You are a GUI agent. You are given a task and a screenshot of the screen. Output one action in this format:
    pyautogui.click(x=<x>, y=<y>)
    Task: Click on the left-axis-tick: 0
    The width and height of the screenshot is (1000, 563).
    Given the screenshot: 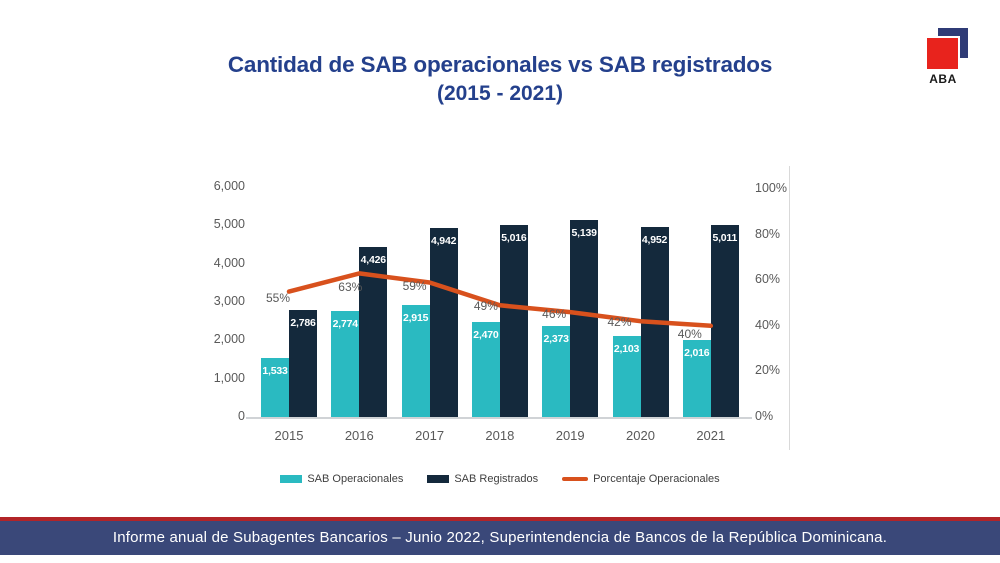 What is the action you would take?
    pyautogui.click(x=241, y=416)
    